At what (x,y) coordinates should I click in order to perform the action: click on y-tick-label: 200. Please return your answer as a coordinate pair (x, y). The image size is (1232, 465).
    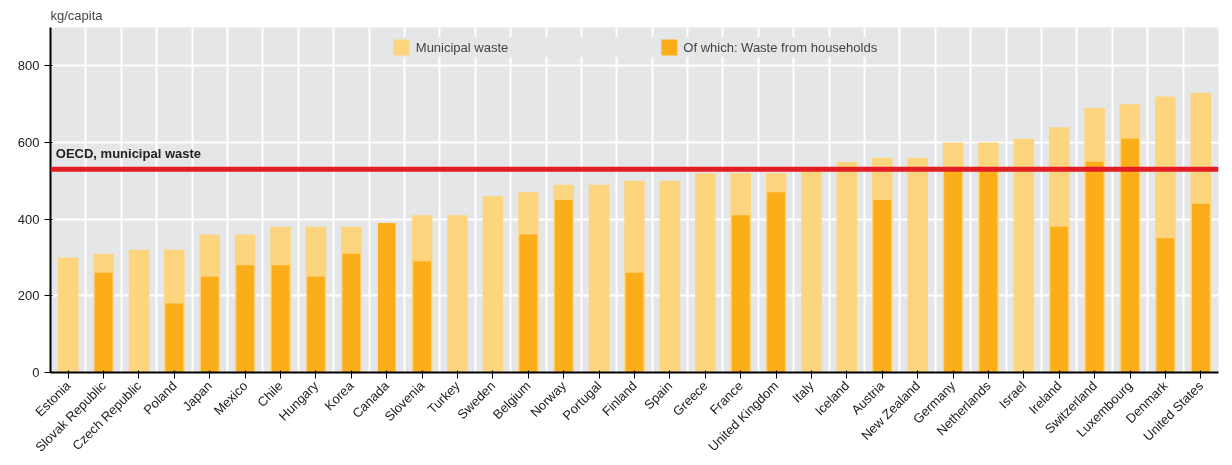
    Looking at the image, I should click on (28, 296).